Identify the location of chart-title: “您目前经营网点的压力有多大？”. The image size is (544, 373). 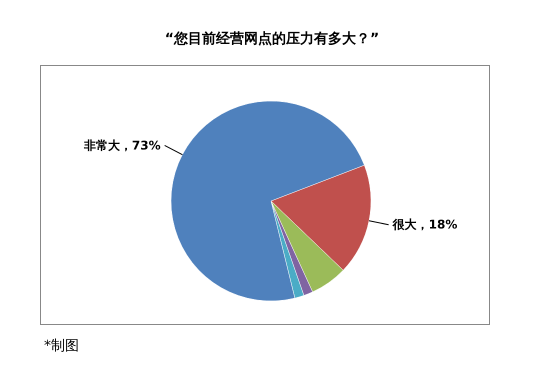
(272, 39).